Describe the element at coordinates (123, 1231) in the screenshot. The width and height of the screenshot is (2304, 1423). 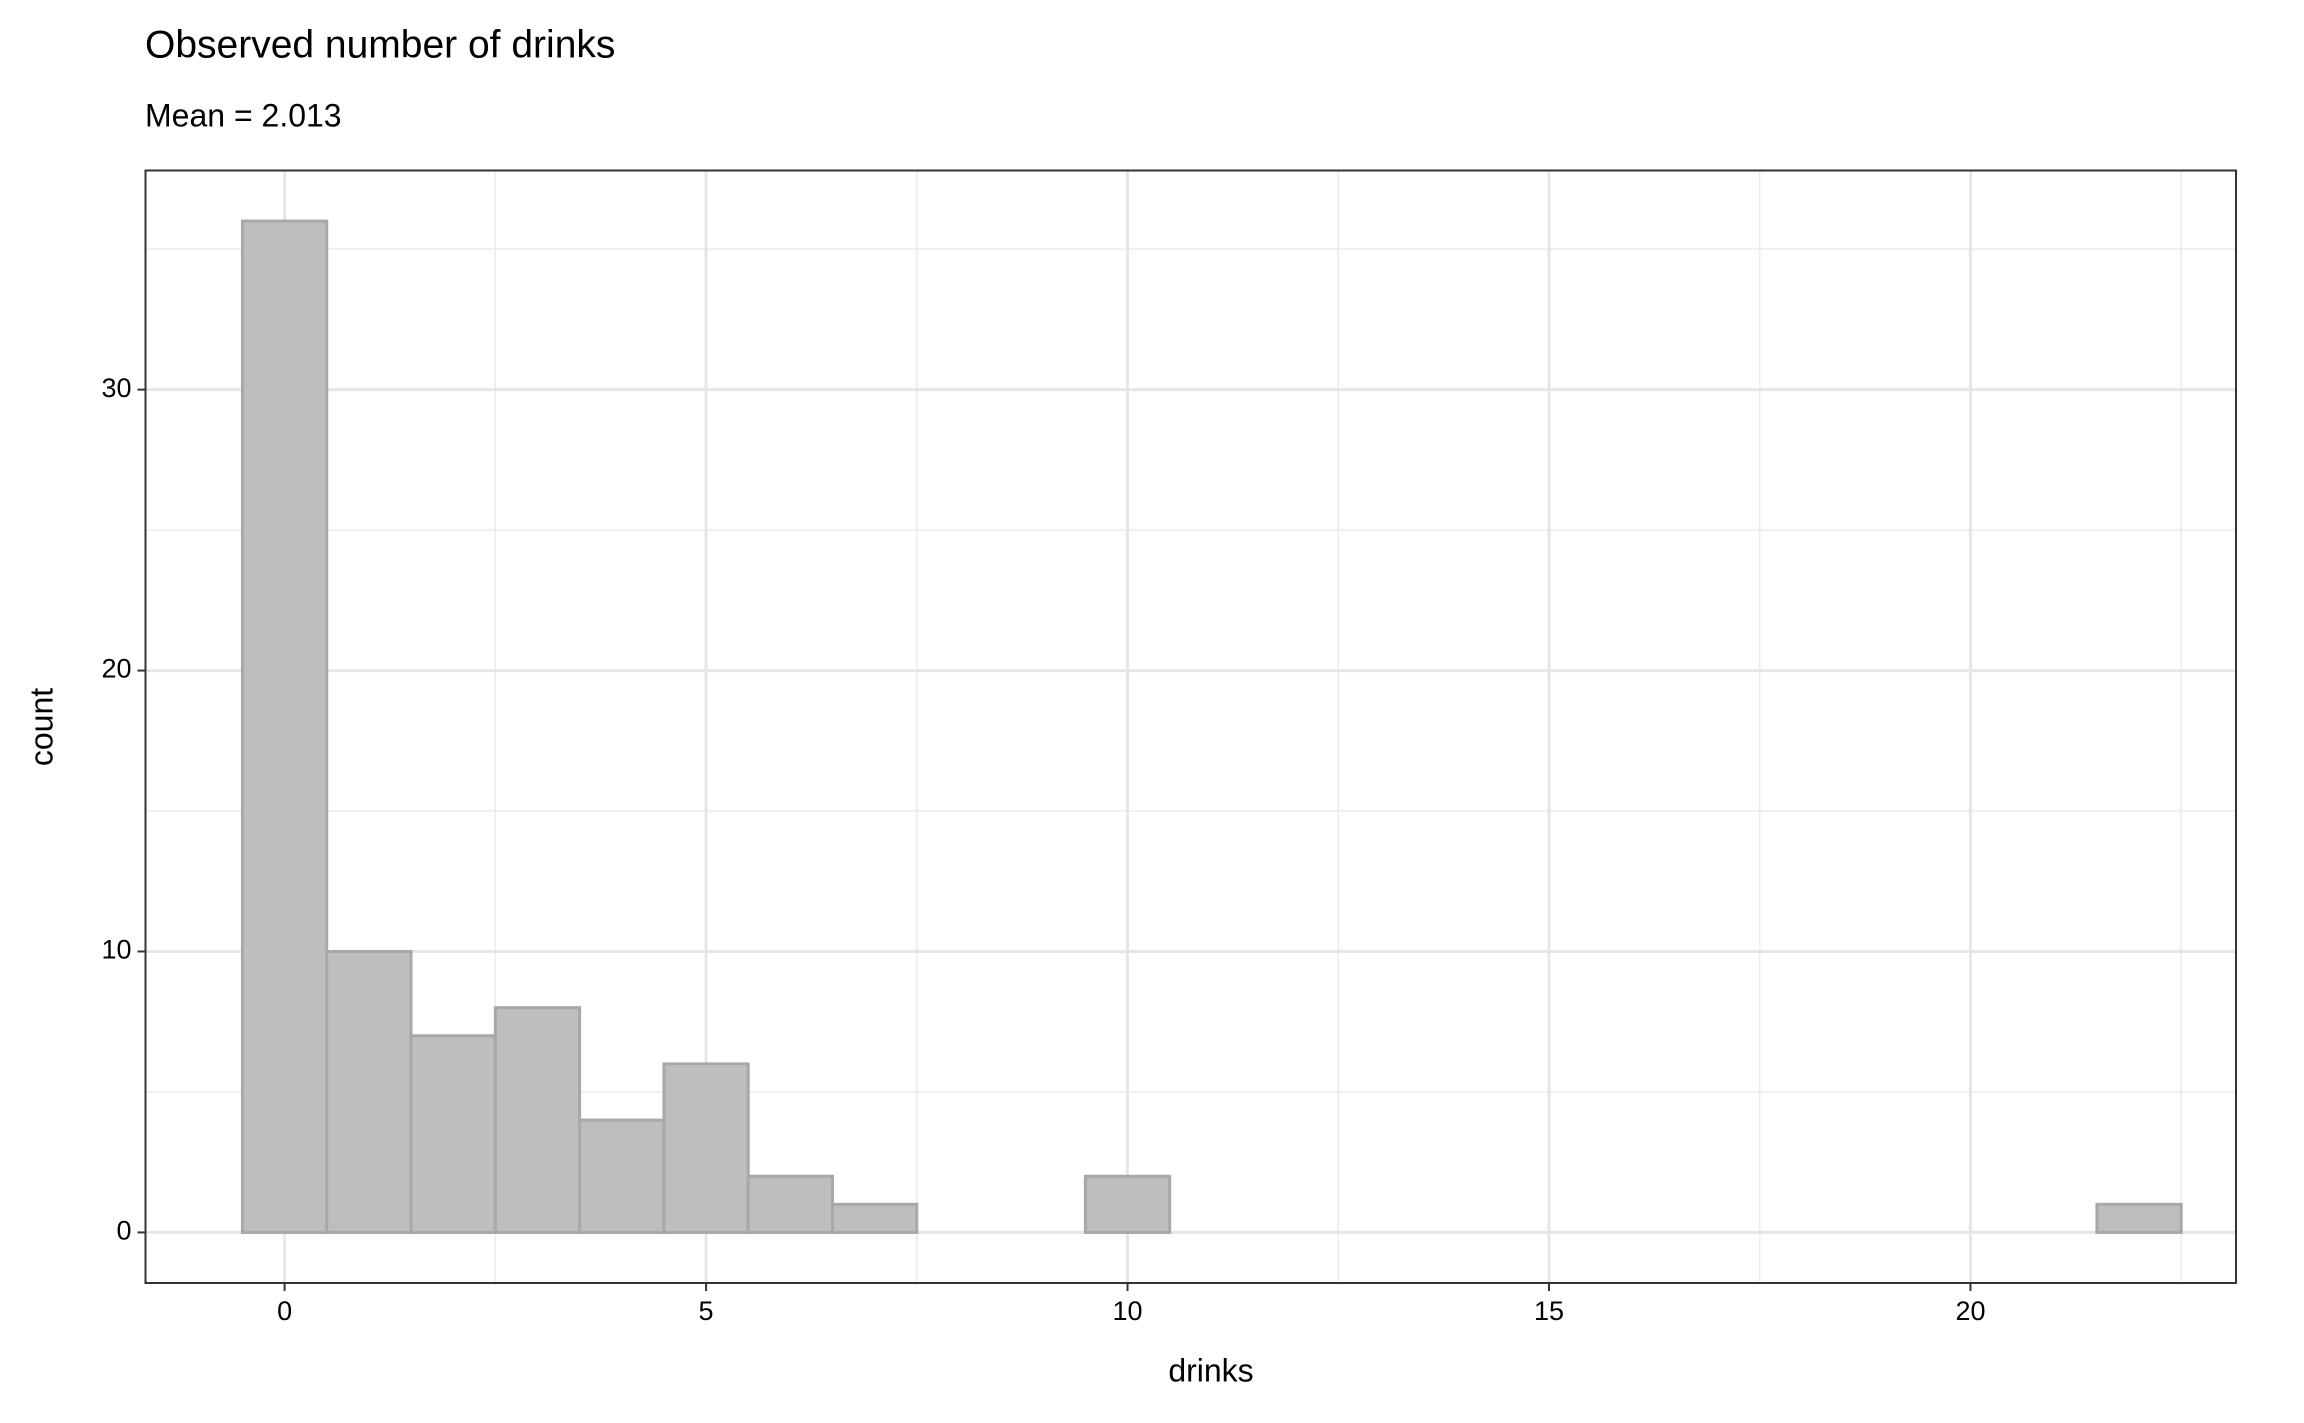
I see `y-tick-label: 0` at that location.